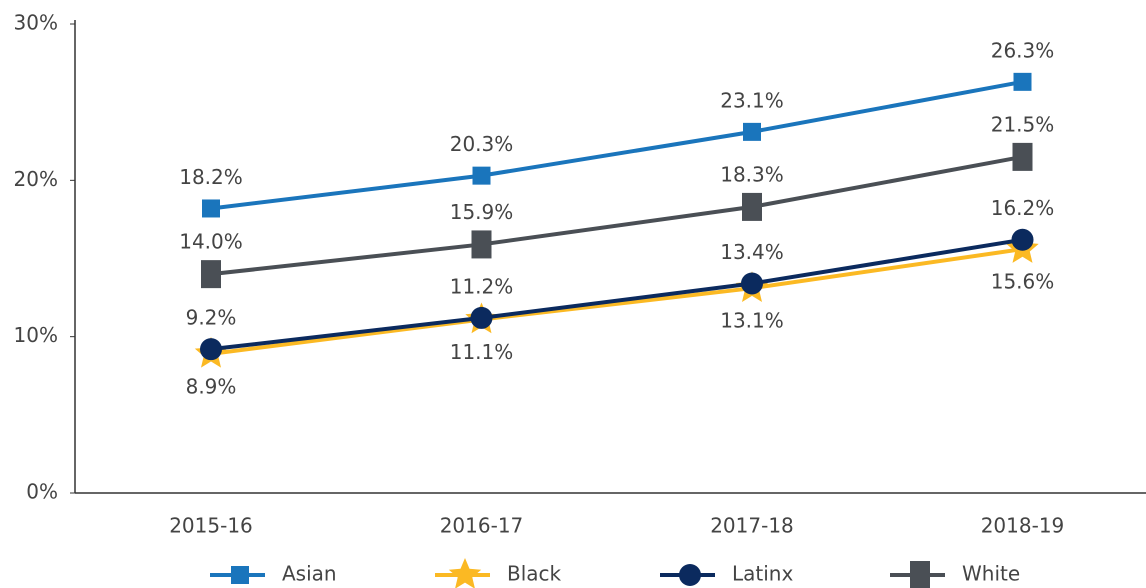 This screenshot has width=1146, height=588. Describe the element at coordinates (36, 179) in the screenshot. I see `y-tick-label: 20%` at that location.